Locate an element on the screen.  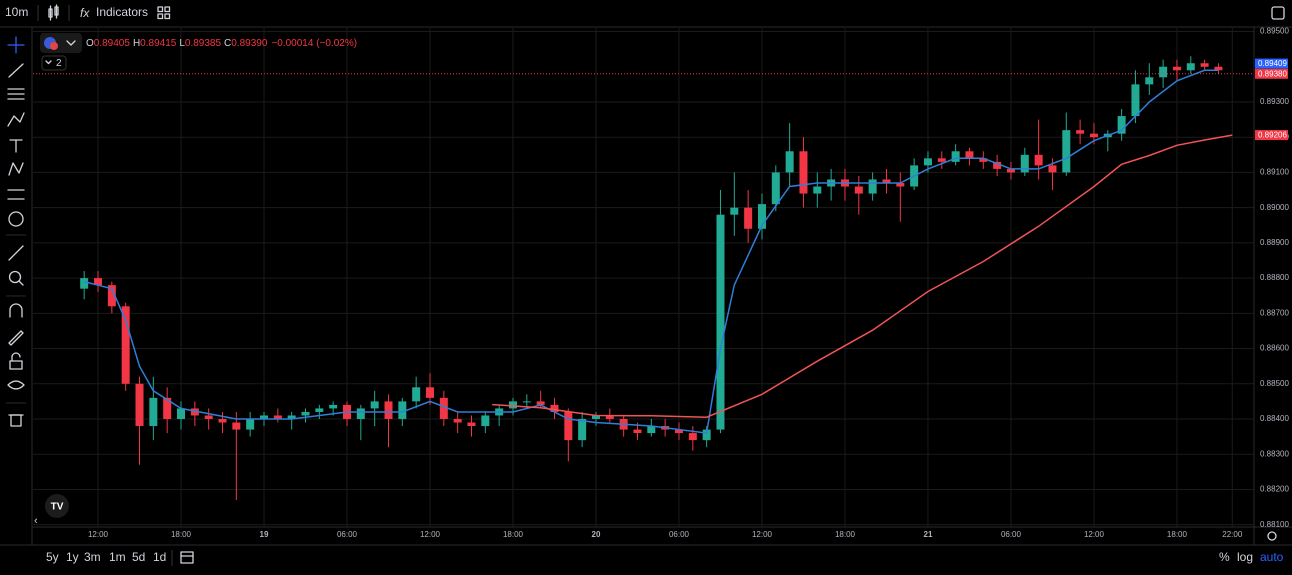
chart-type-button is located at coordinates (53, 12).